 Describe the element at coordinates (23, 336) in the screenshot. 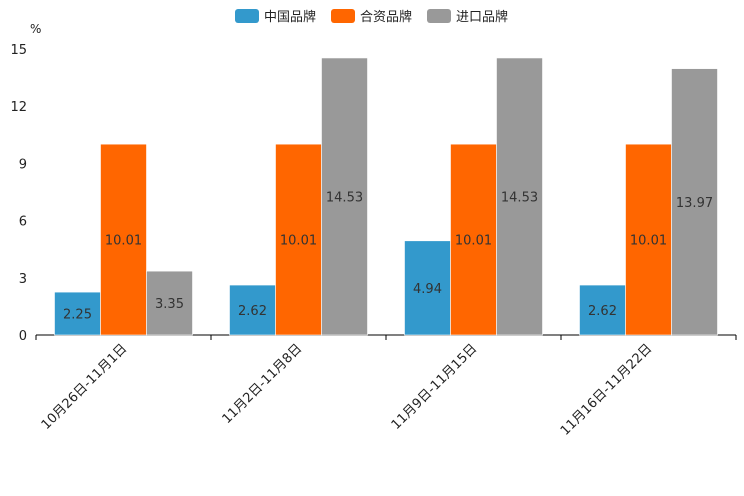

I see `y-tick-label: 0` at that location.